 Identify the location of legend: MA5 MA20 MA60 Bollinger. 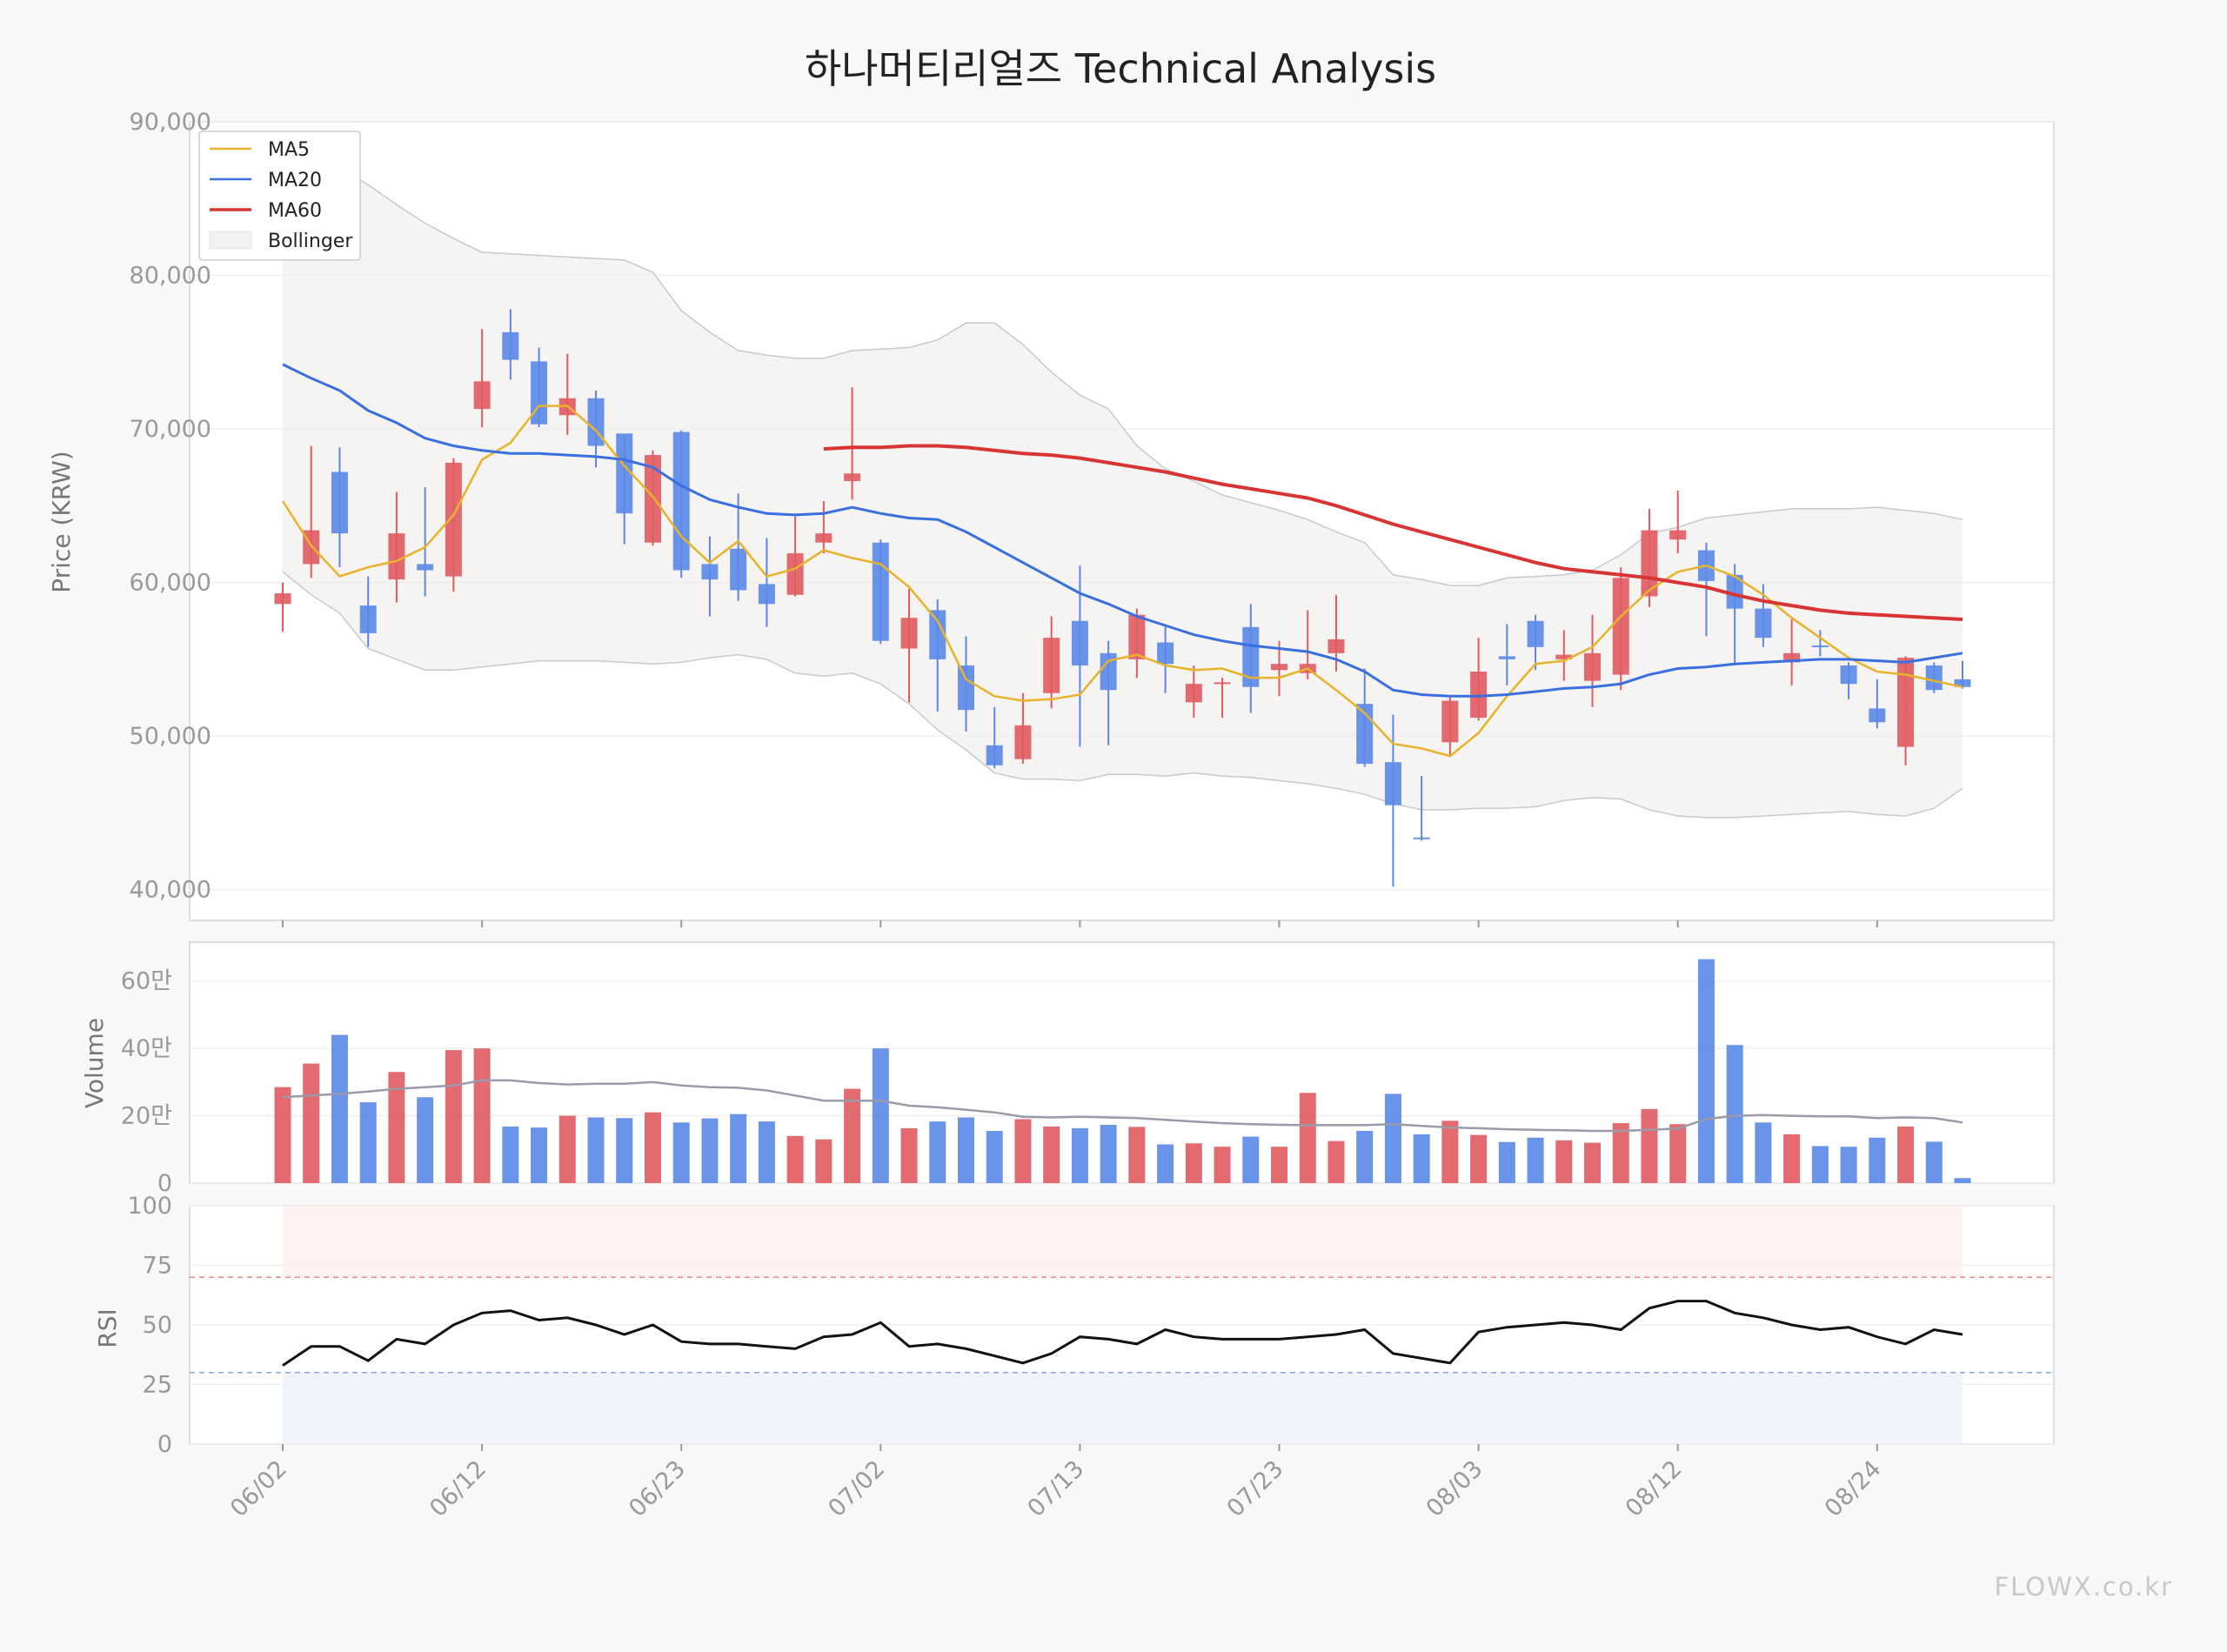
(279, 195).